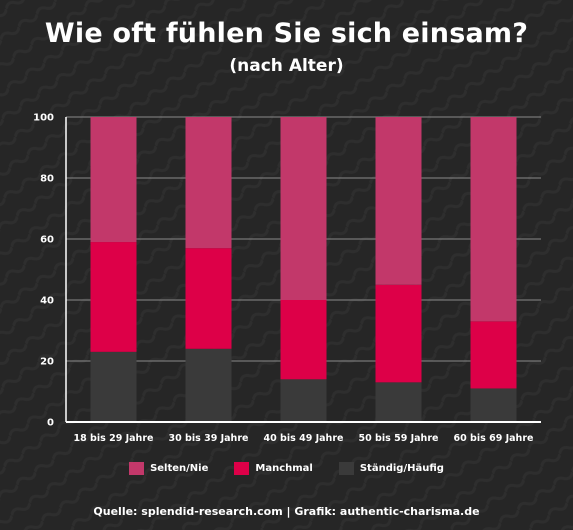 The width and height of the screenshot is (573, 530). I want to click on x-tick-label: 30 bis 39 Jahre, so click(209, 438).